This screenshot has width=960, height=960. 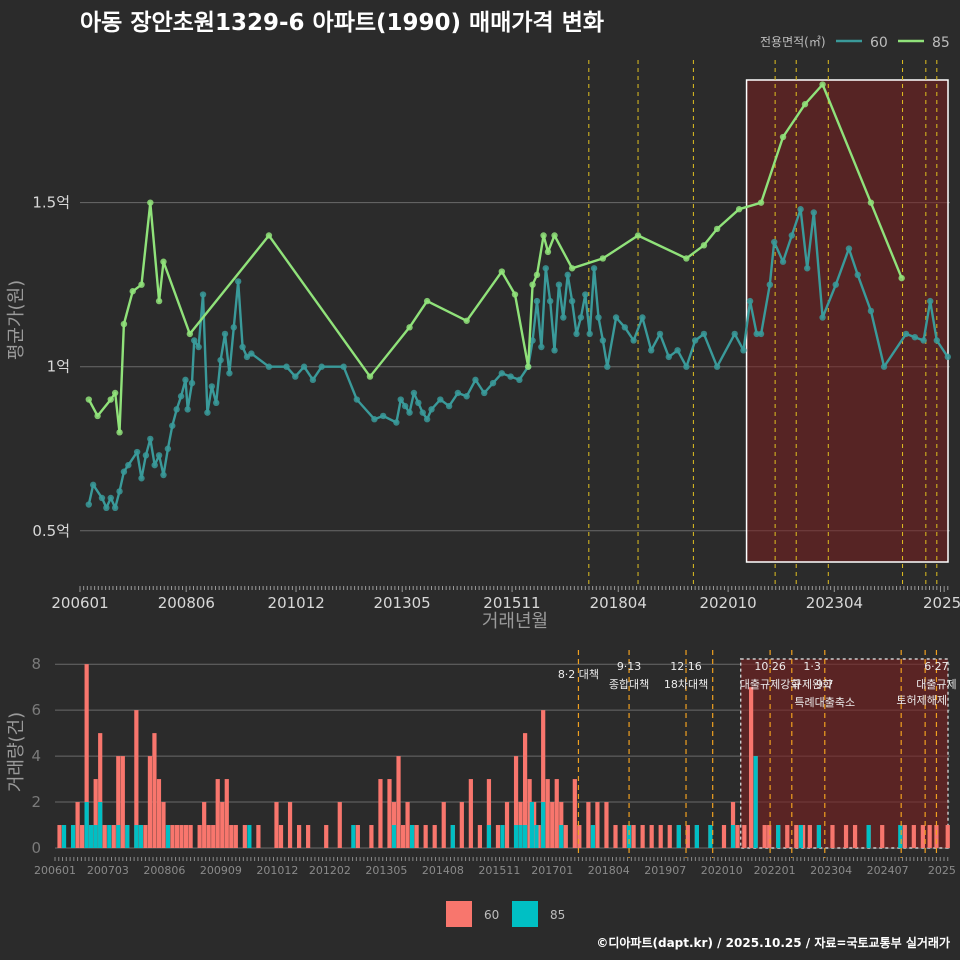 What do you see at coordinates (36, 664) in the screenshot?
I see `bar-y-tick-label: 8` at bounding box center [36, 664].